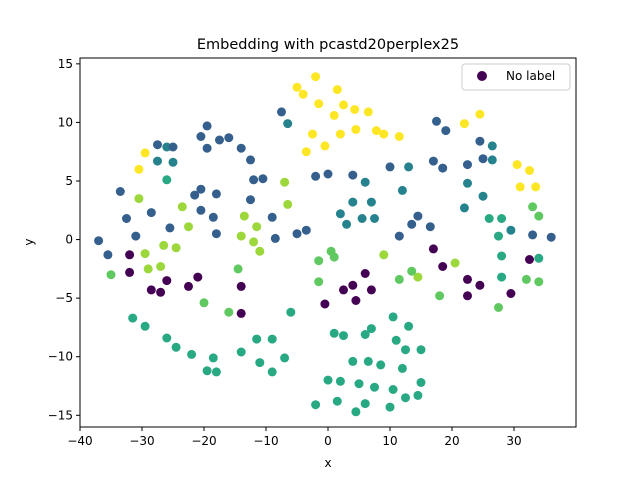 The image size is (640, 480). I want to click on y-axis: −15 −10 −5 0 5 10 15, so click(64, 239).